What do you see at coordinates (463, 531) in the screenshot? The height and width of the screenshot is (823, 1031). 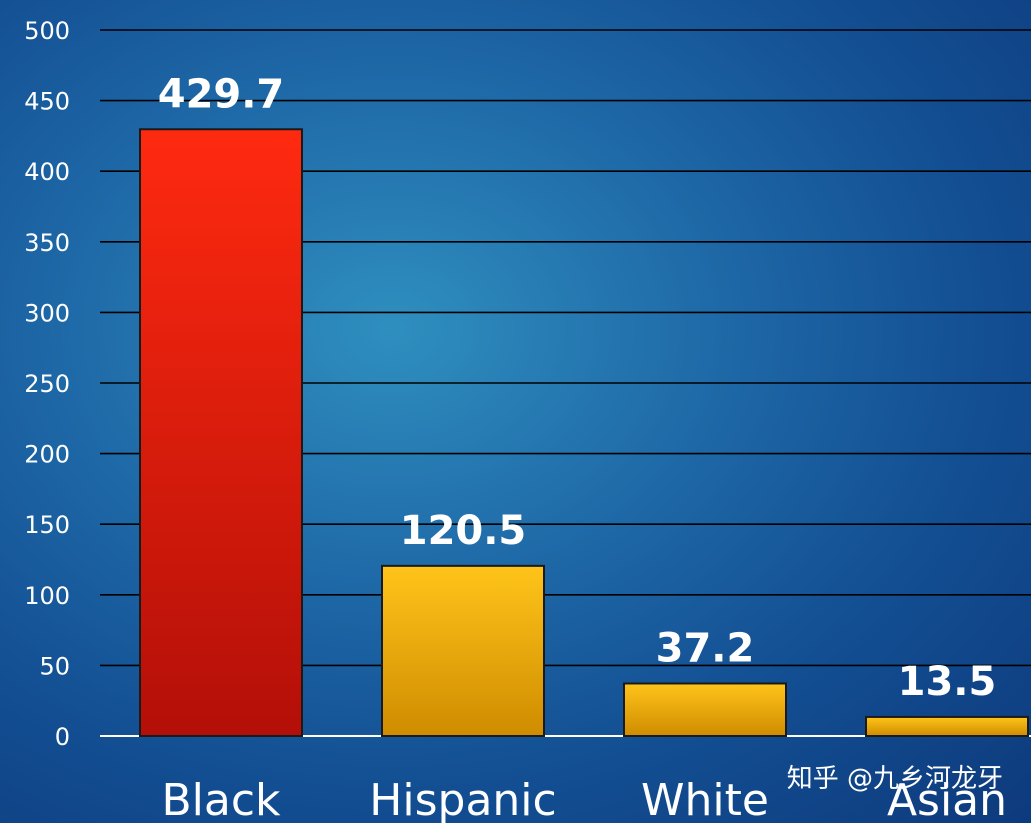 I see `value-label: 120.5` at bounding box center [463, 531].